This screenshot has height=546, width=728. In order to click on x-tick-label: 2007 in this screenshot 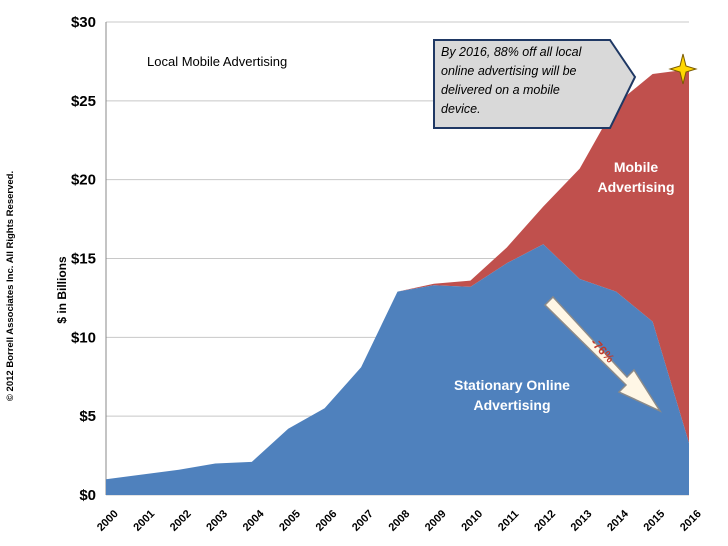, I will do `click(363, 521)`.